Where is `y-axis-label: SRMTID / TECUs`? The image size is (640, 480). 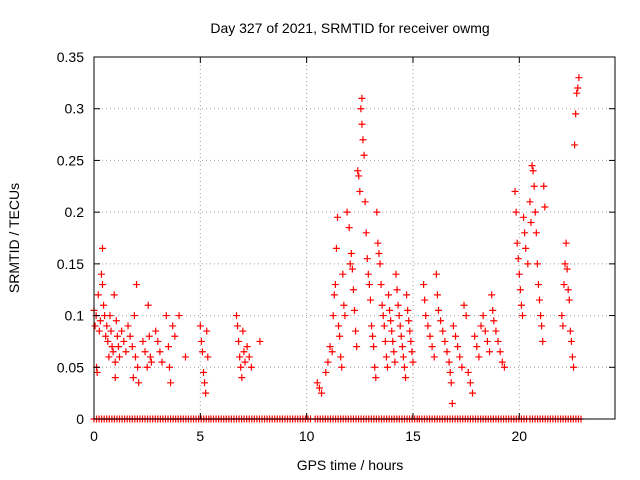 y-axis-label: SRMTID / TECUs is located at coordinates (14, 238).